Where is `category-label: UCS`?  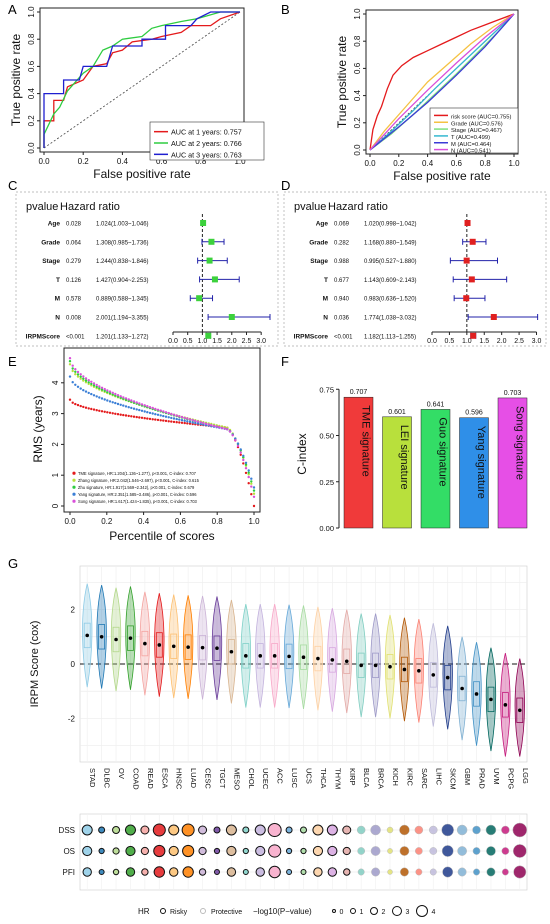
category-label: UCS is located at coordinates (309, 776).